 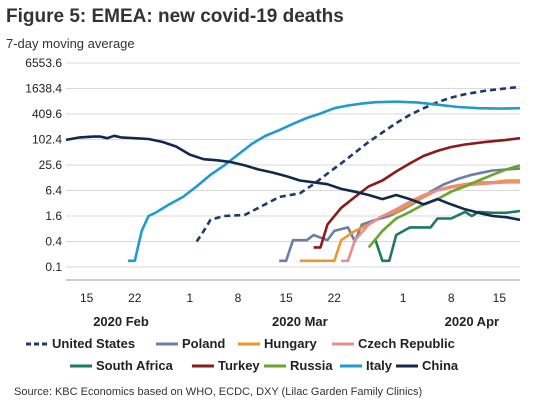 What do you see at coordinates (43, 89) in the screenshot?
I see `y-tick-label: 1638.4` at bounding box center [43, 89].